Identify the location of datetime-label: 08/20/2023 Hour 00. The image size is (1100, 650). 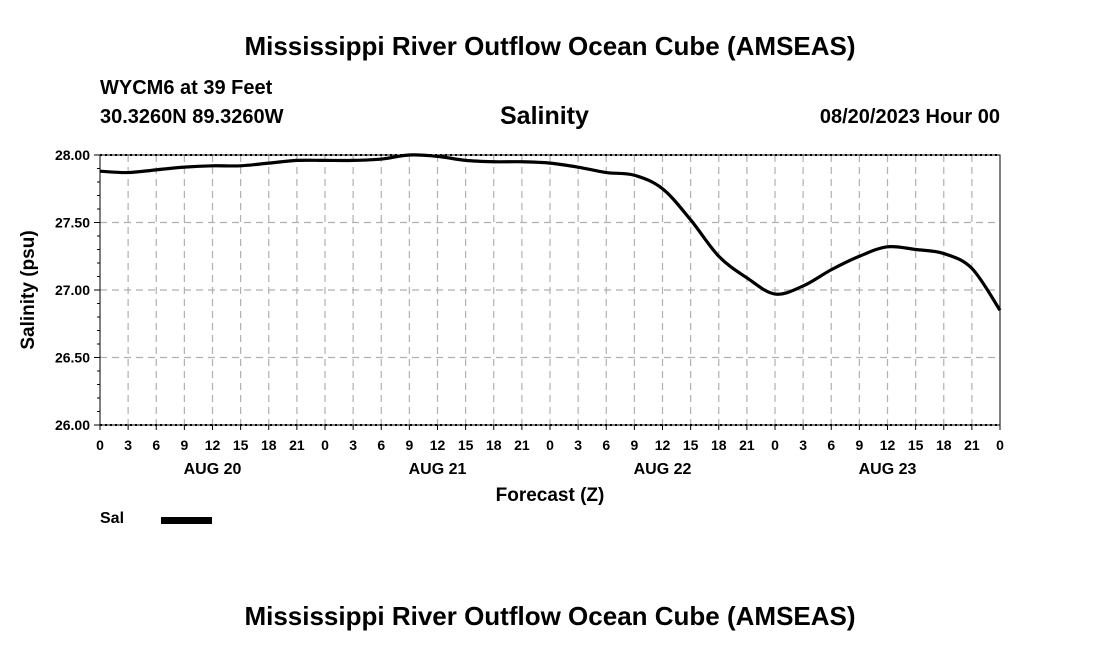
(909, 117).